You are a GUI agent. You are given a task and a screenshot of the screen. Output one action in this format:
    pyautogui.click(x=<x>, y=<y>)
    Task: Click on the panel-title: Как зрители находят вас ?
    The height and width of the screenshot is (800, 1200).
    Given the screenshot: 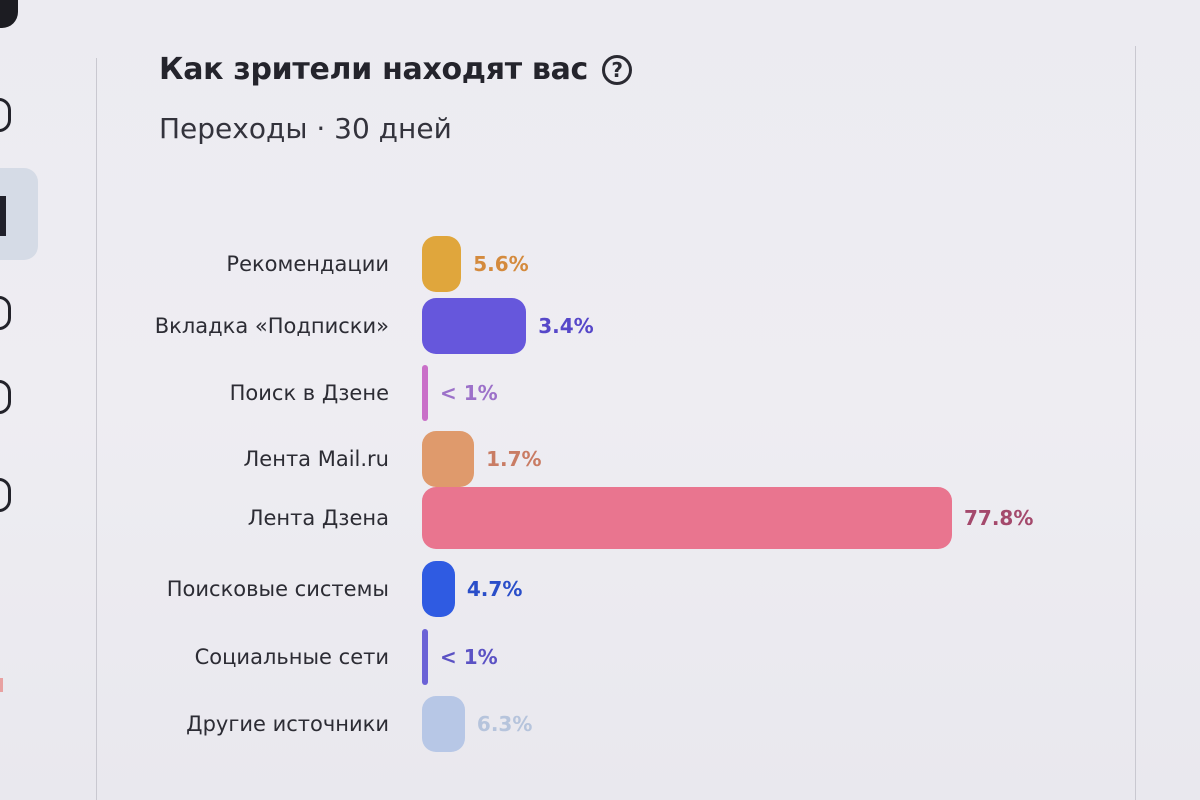 What is the action you would take?
    pyautogui.click(x=396, y=69)
    